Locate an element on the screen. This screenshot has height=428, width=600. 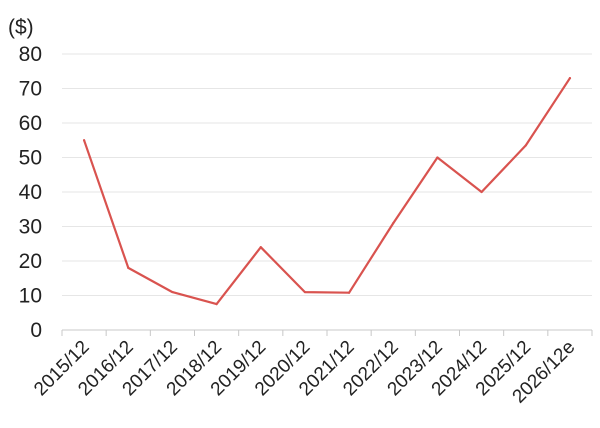
y-tick-label: 20 is located at coordinates (30, 261).